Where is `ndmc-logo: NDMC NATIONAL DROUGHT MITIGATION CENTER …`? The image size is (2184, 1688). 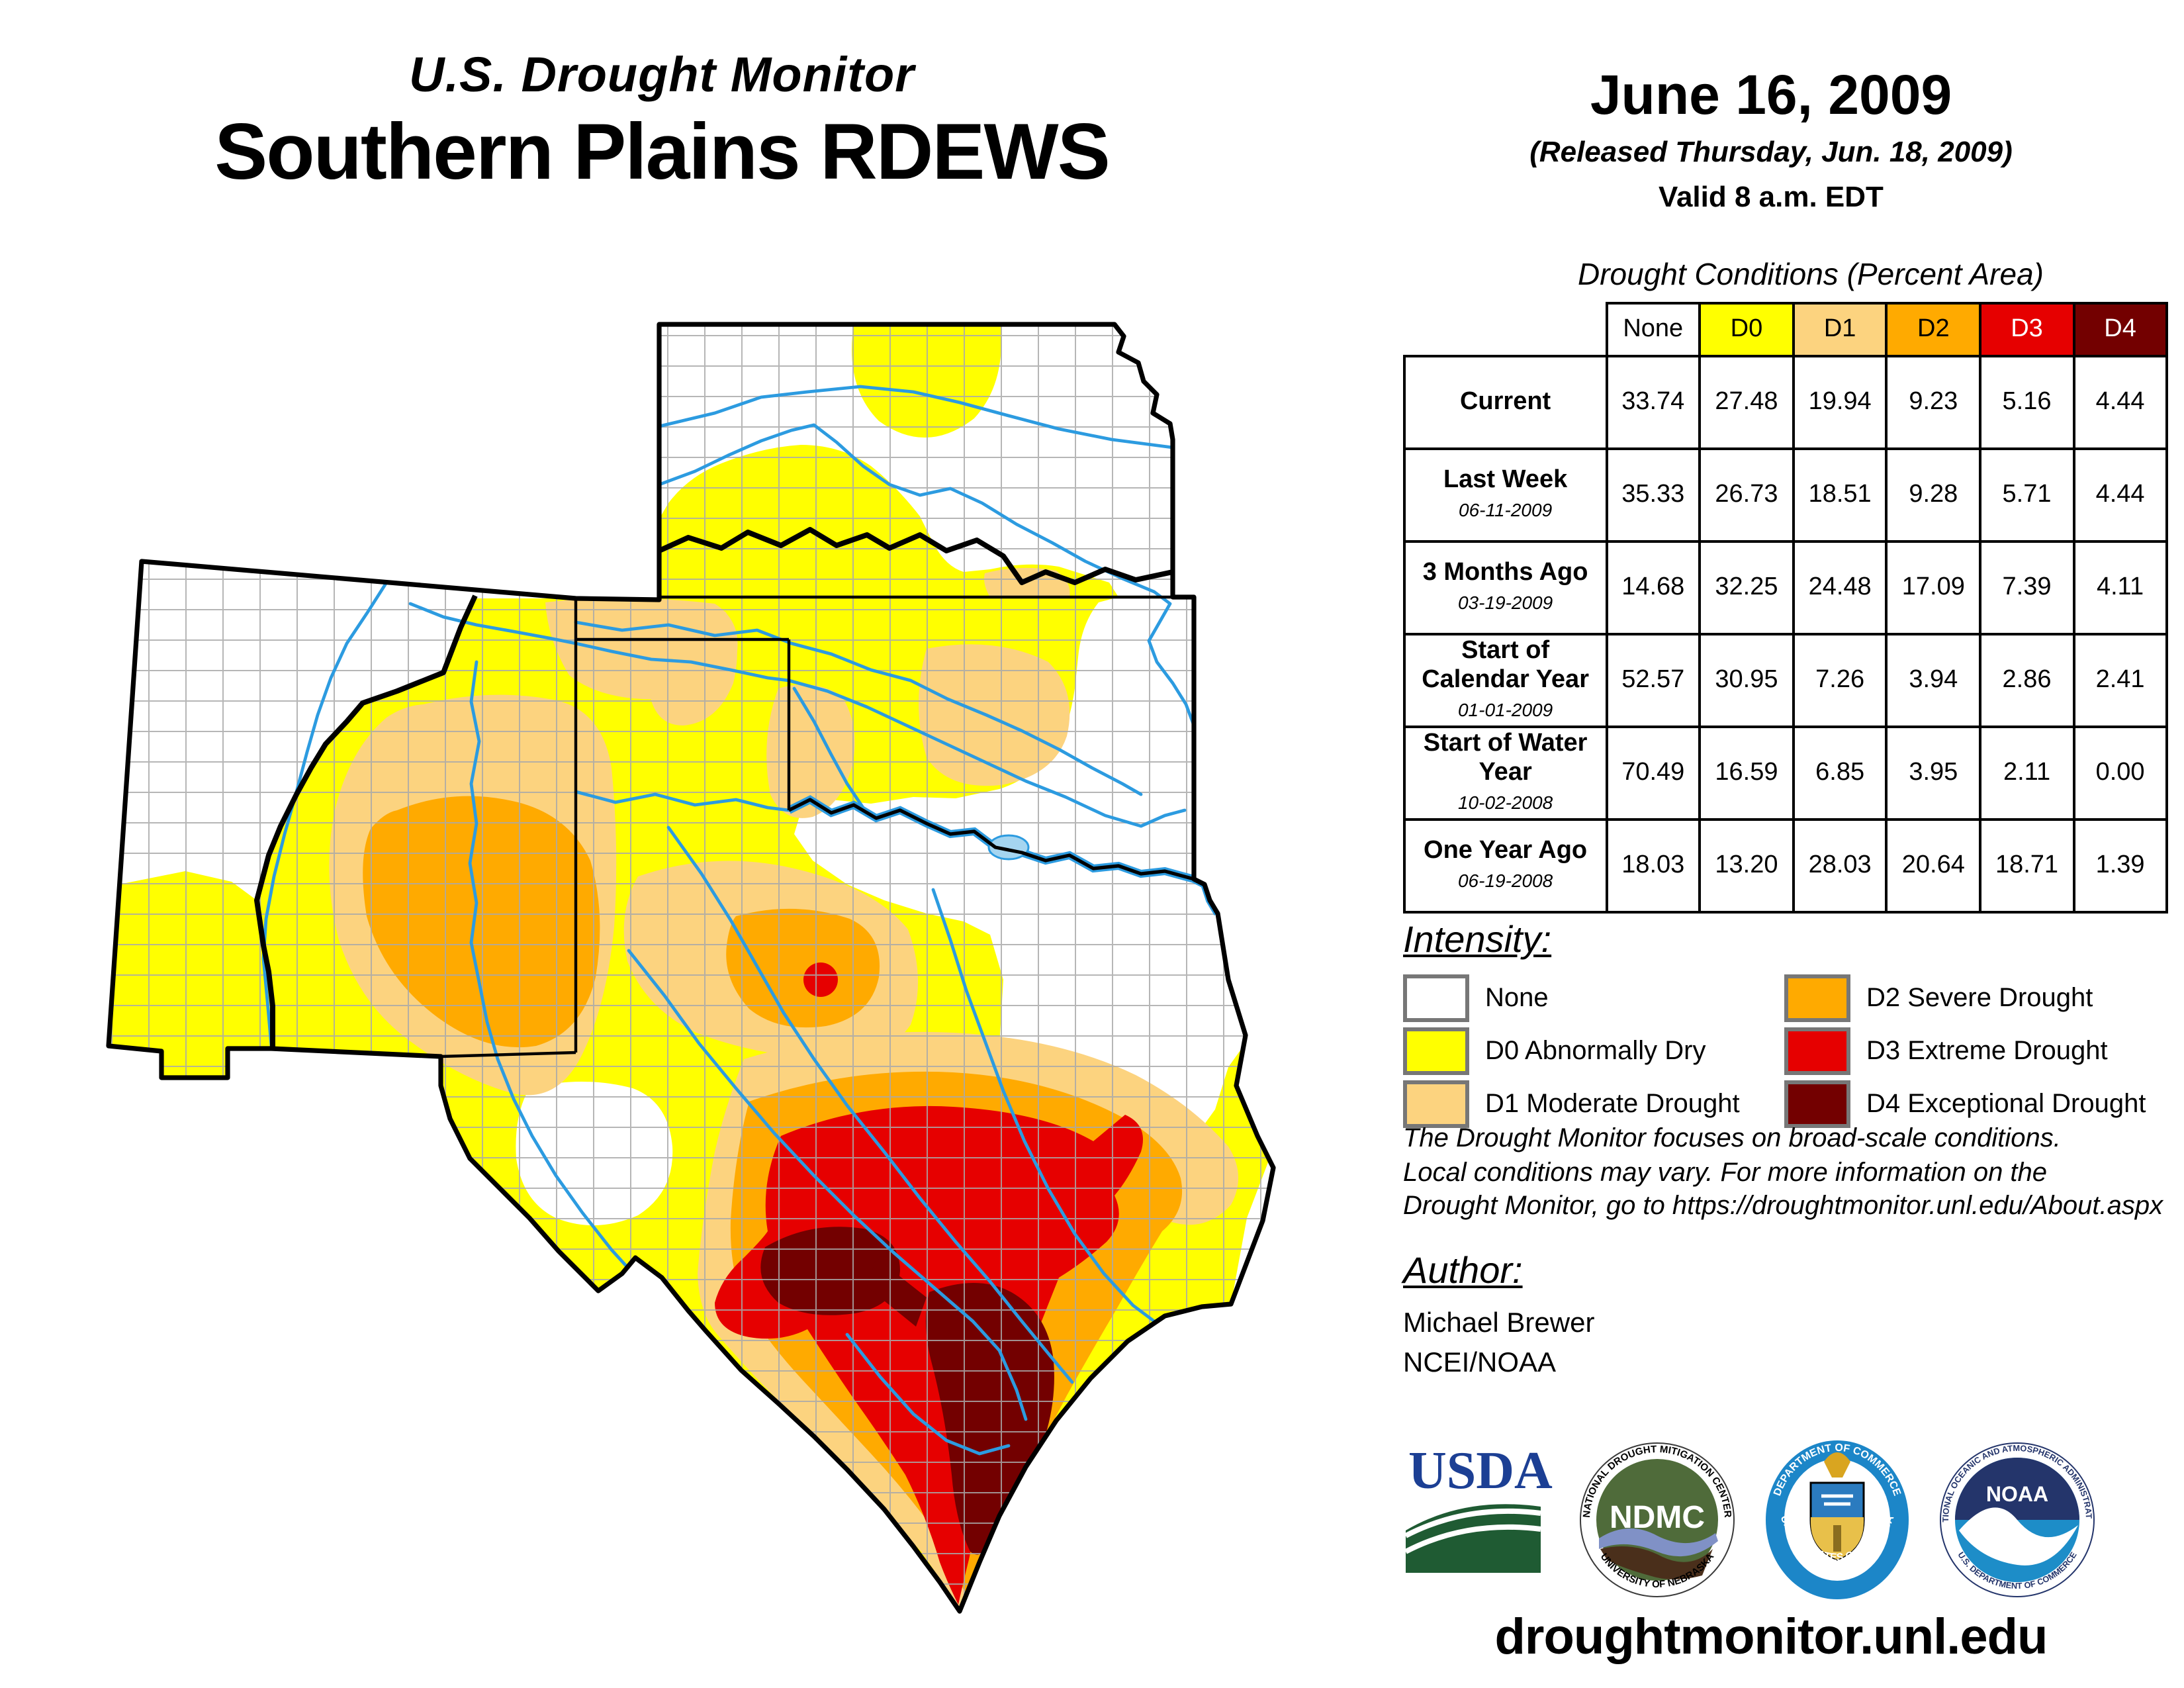
ndmc-logo: NDMC NATIONAL DROUGHT MITIGATION CENTER … is located at coordinates (1658, 1519).